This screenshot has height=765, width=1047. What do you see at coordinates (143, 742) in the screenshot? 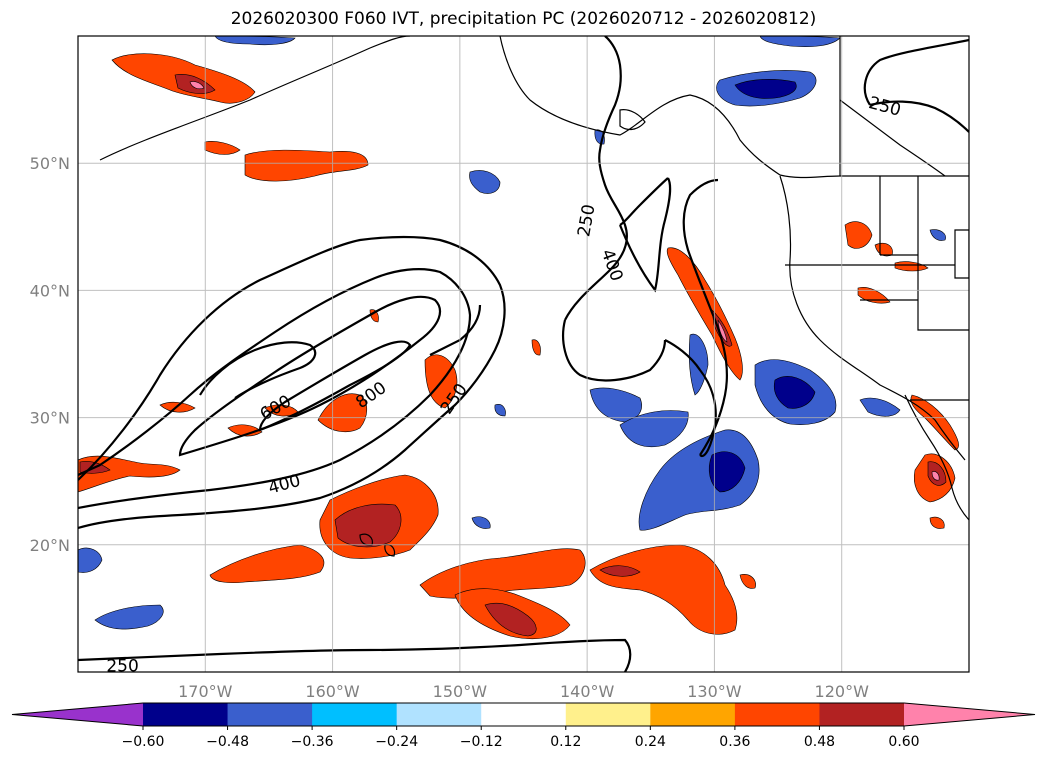
I see `colorbar-tick-label: −0.60` at bounding box center [143, 742].